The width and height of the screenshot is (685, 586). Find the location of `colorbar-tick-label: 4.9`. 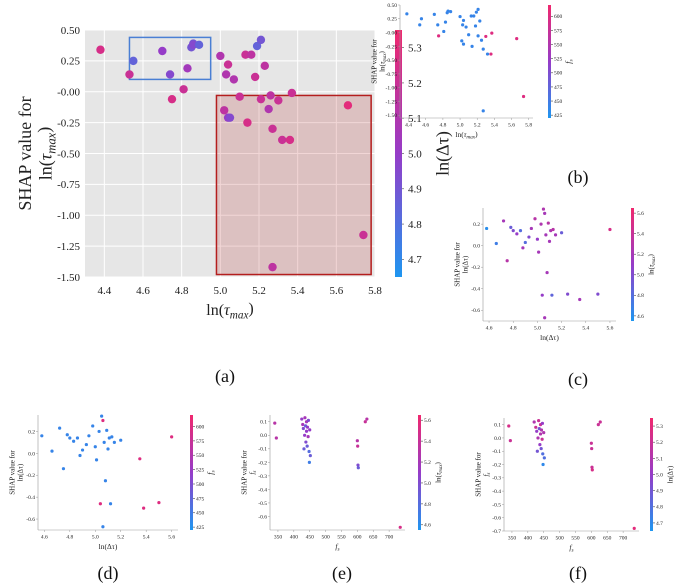

colorbar-tick-label: 4.9 is located at coordinates (659, 492).